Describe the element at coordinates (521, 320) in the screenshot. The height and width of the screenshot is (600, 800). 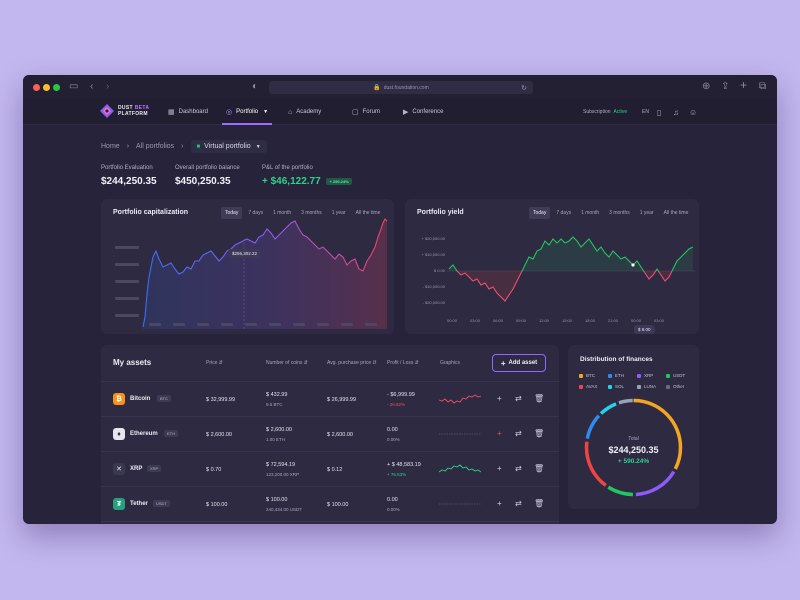
I see `x-tick: 09:00` at that location.